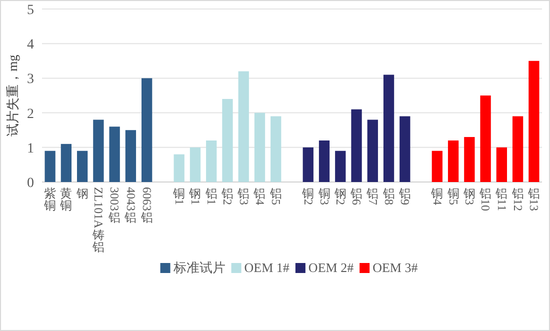 This screenshot has height=331, width=550. I want to click on x-tick-label: 铝2, so click(227, 195).